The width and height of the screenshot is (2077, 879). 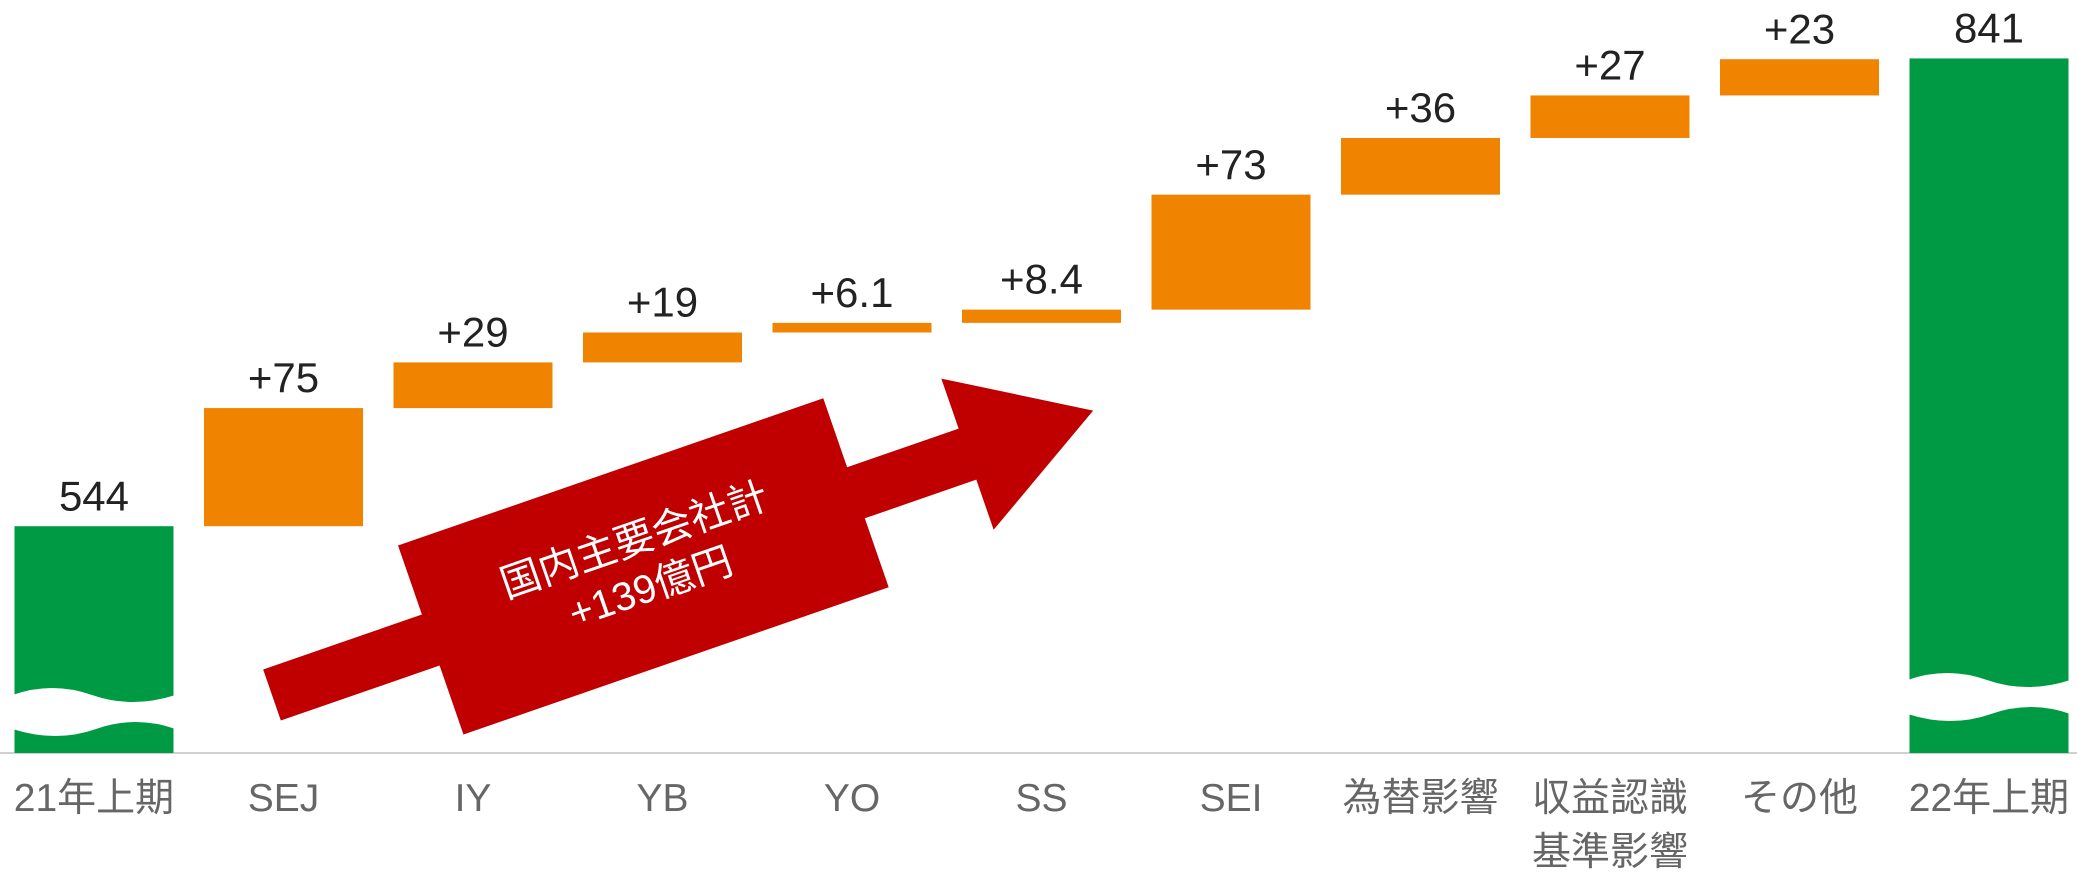 What do you see at coordinates (1420, 798) in the screenshot?
I see `x-tick-label: 為替影響` at bounding box center [1420, 798].